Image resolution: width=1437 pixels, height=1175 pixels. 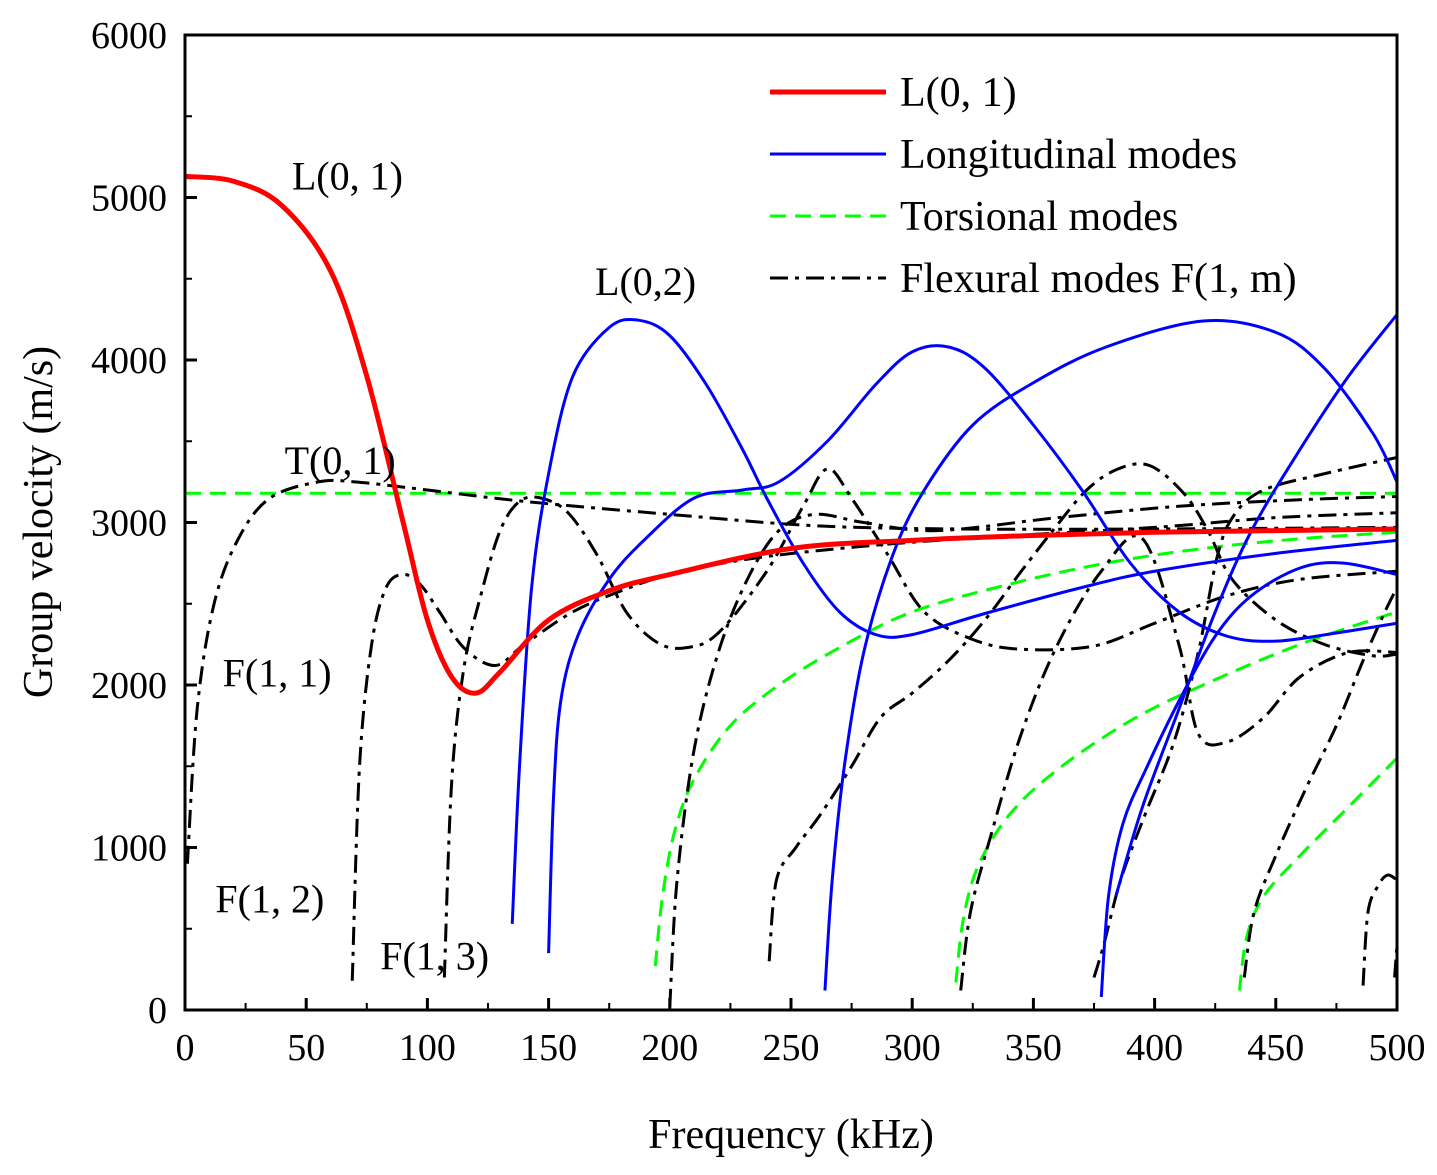 I want to click on y-axis-title: Group velocity (m/s), so click(x=39, y=522).